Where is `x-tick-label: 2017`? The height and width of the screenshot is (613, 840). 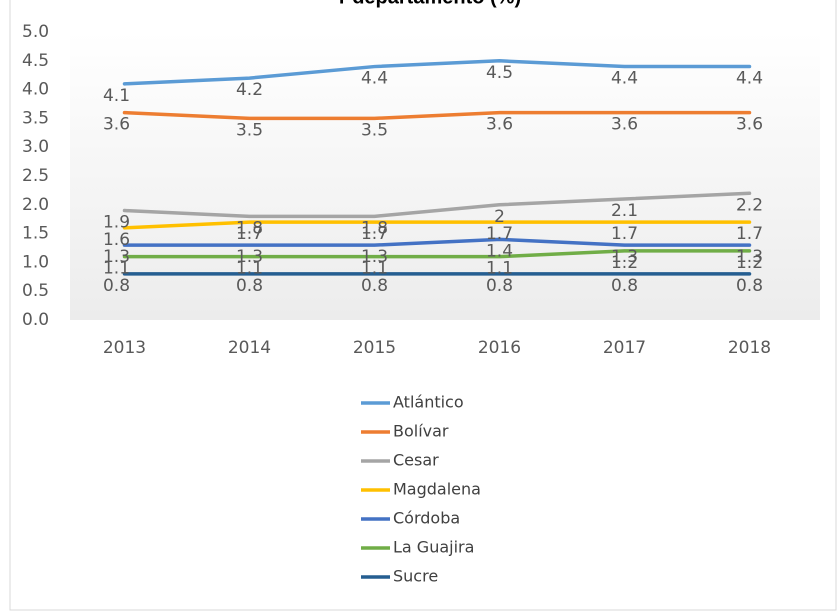
x-tick-label: 2017 is located at coordinates (624, 348).